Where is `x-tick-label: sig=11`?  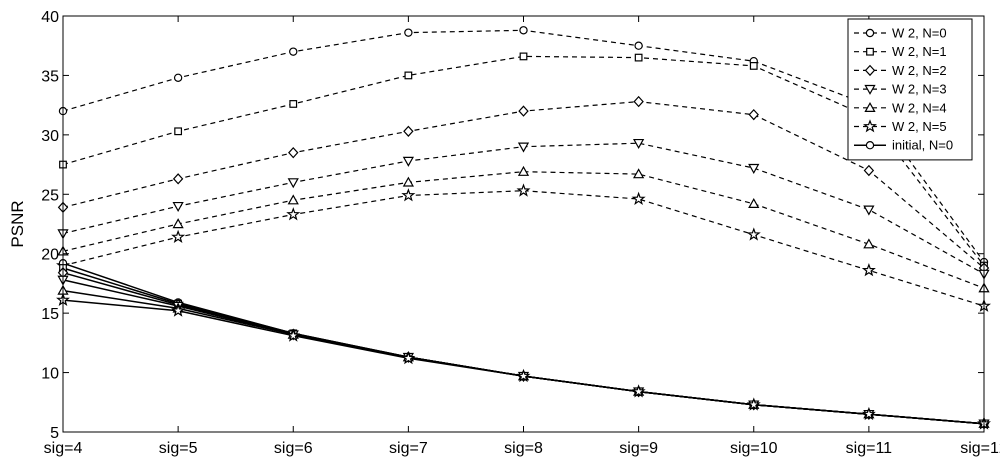 x-tick-label: sig=11 is located at coordinates (869, 448).